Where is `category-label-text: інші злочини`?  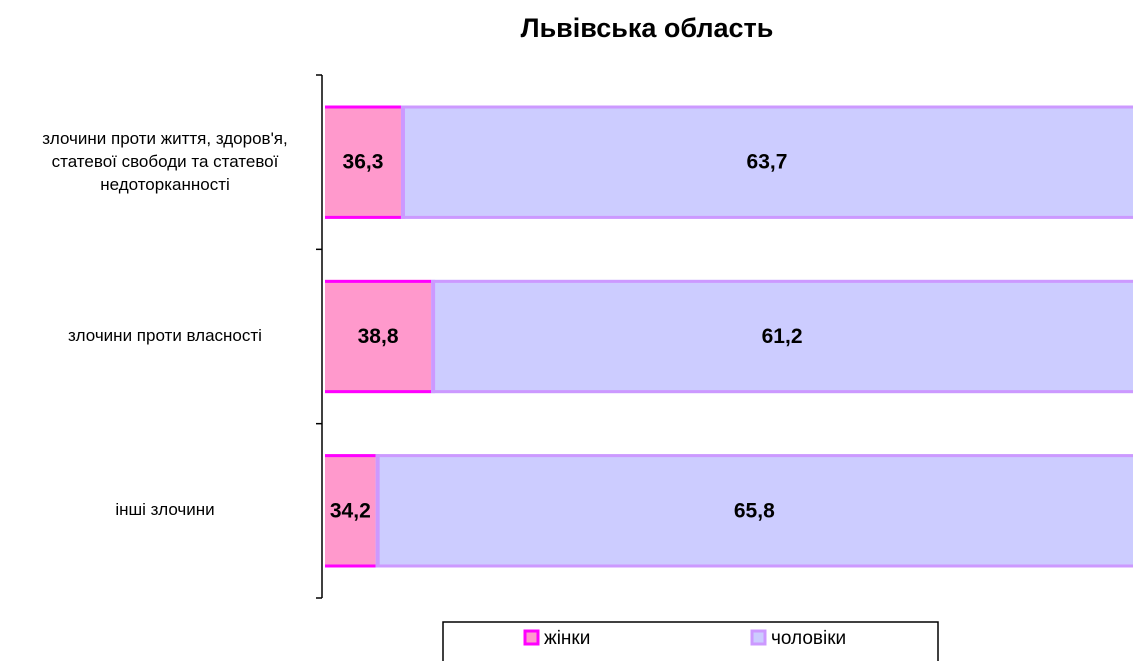 category-label-text: інші злочини is located at coordinates (165, 510).